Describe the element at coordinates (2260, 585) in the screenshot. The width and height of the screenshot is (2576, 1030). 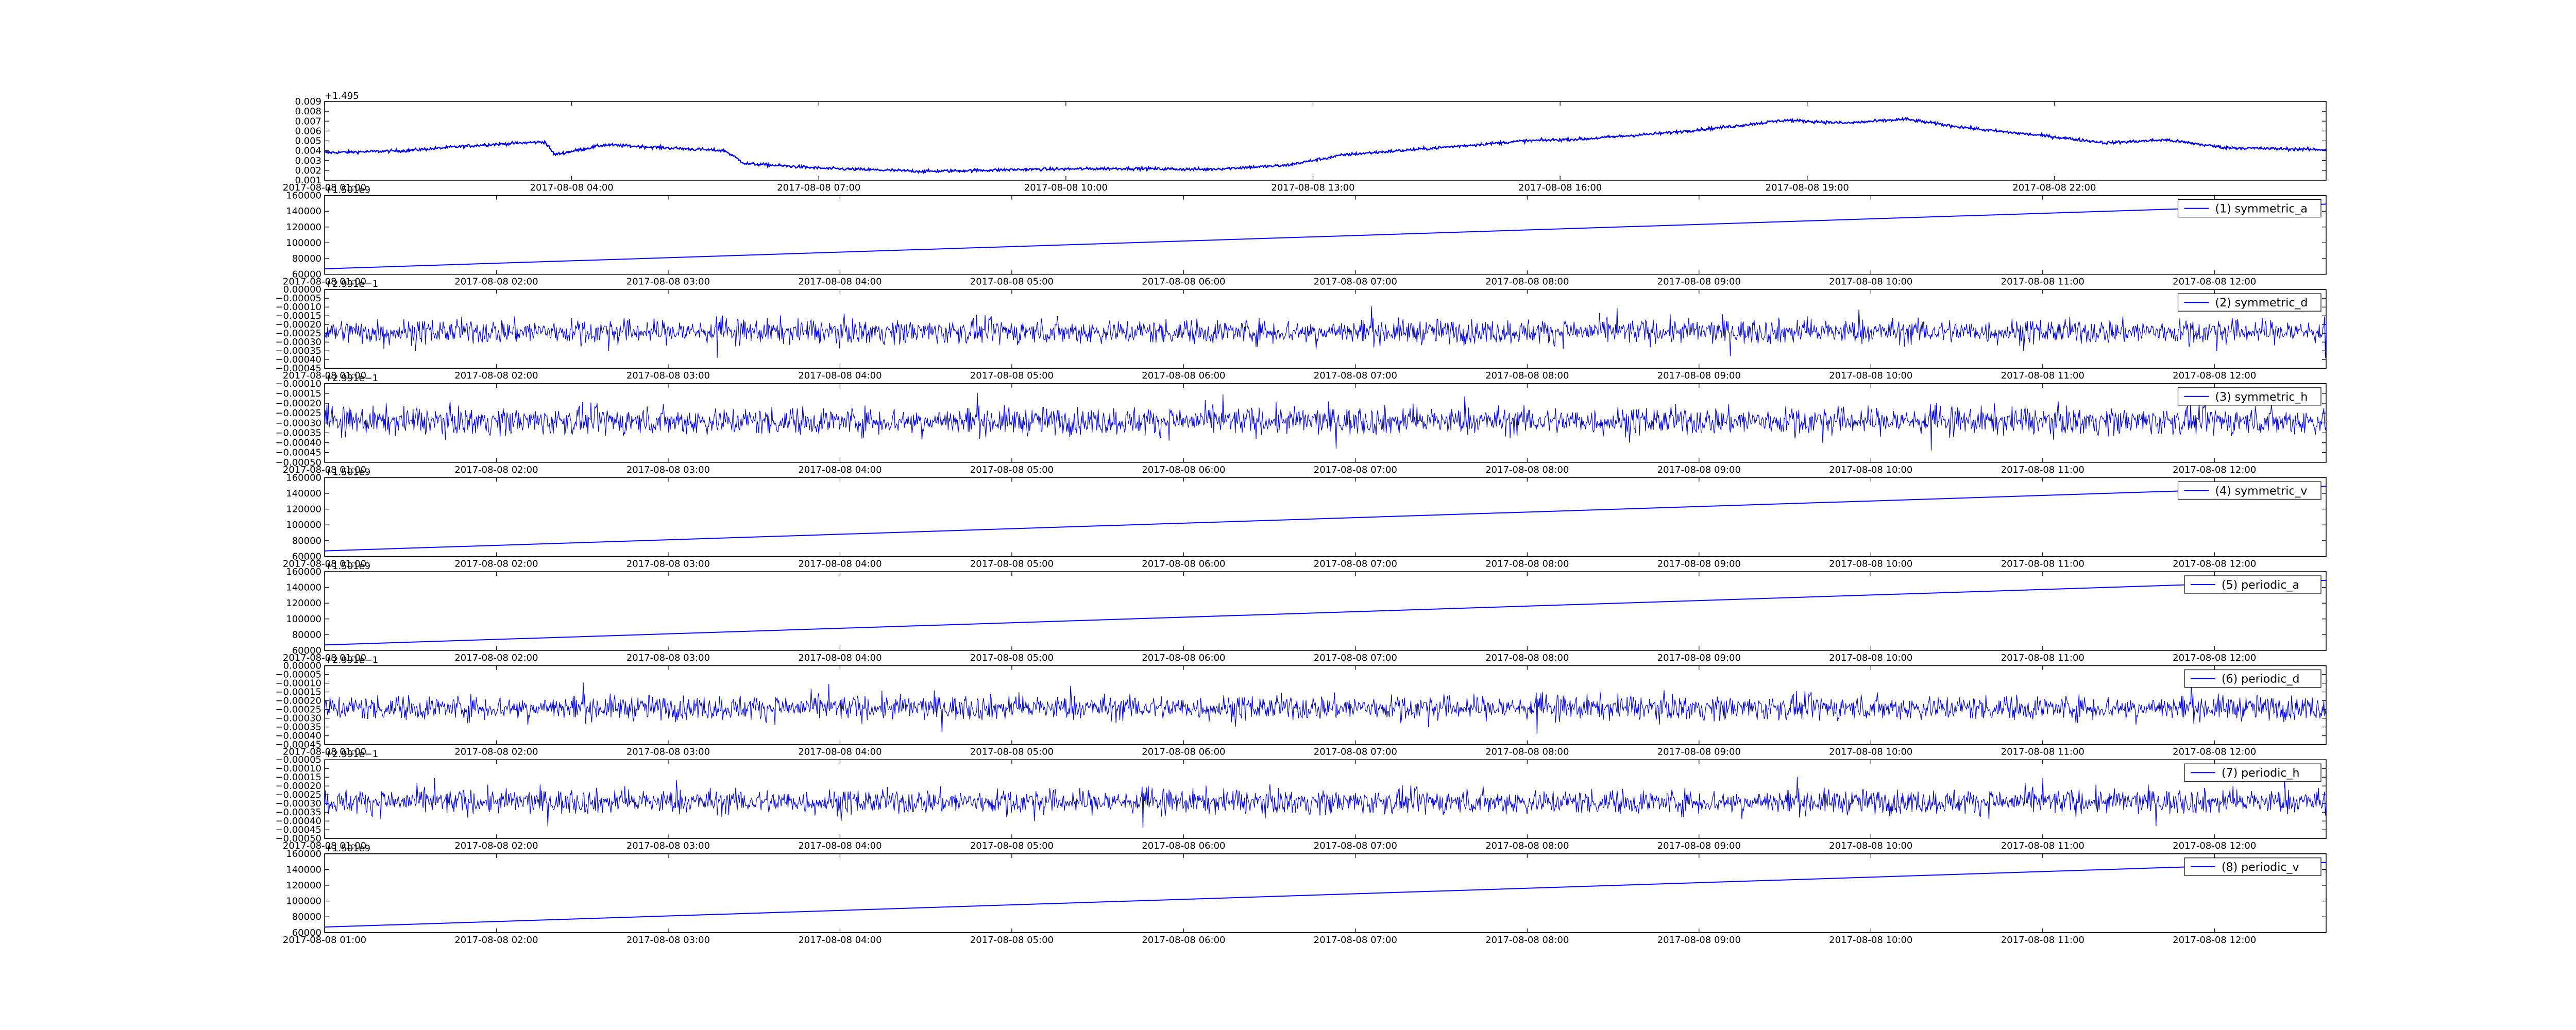
I see `legend-label: (5) periodic_a` at that location.